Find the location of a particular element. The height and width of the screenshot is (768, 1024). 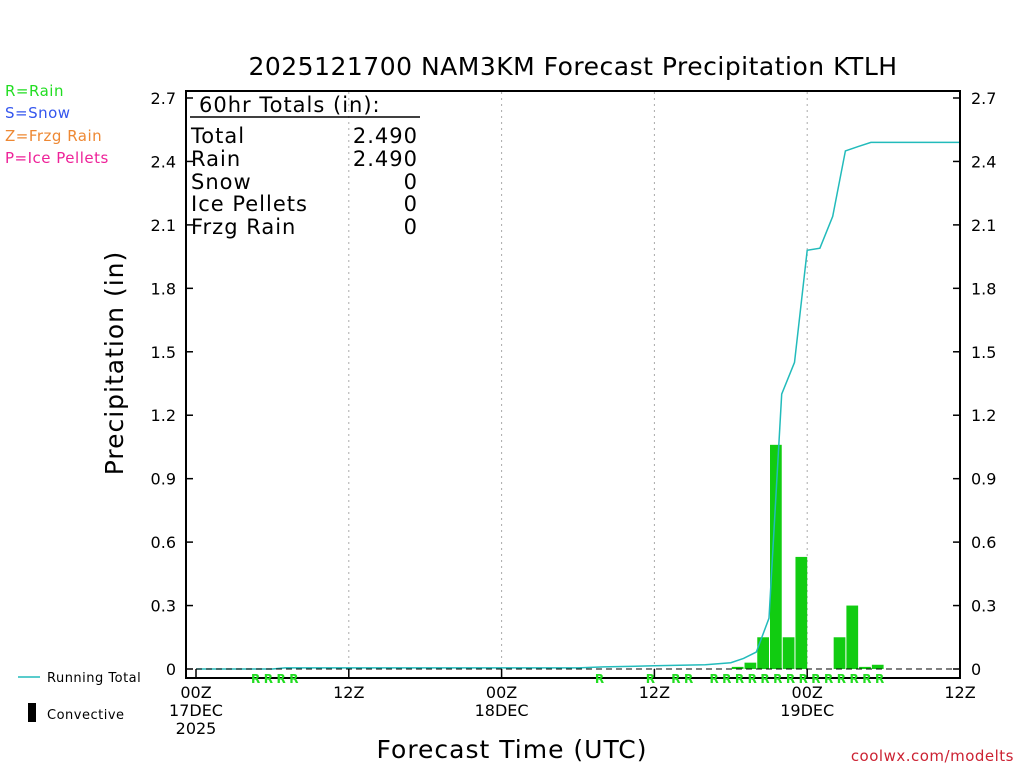

x-axis-label: Forecast Time (UTC) is located at coordinates (512, 749).